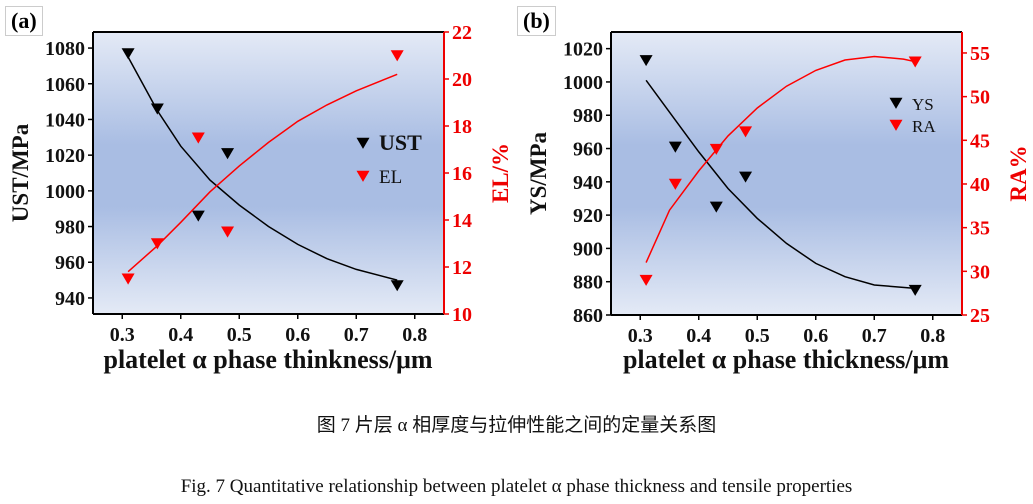 The width and height of the screenshot is (1033, 504). I want to click on y2-tick-label: 16, so click(462, 174).